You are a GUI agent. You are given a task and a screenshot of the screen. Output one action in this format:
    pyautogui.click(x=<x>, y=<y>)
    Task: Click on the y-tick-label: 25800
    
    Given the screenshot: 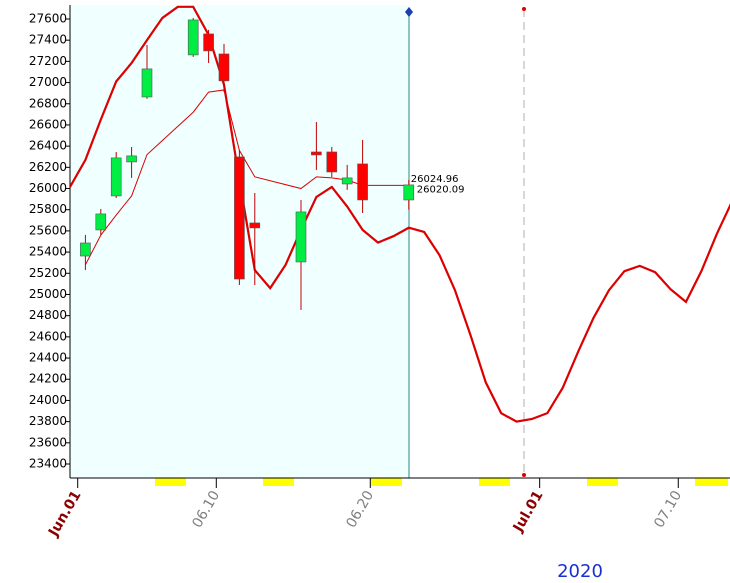 What is the action you would take?
    pyautogui.click(x=48, y=209)
    